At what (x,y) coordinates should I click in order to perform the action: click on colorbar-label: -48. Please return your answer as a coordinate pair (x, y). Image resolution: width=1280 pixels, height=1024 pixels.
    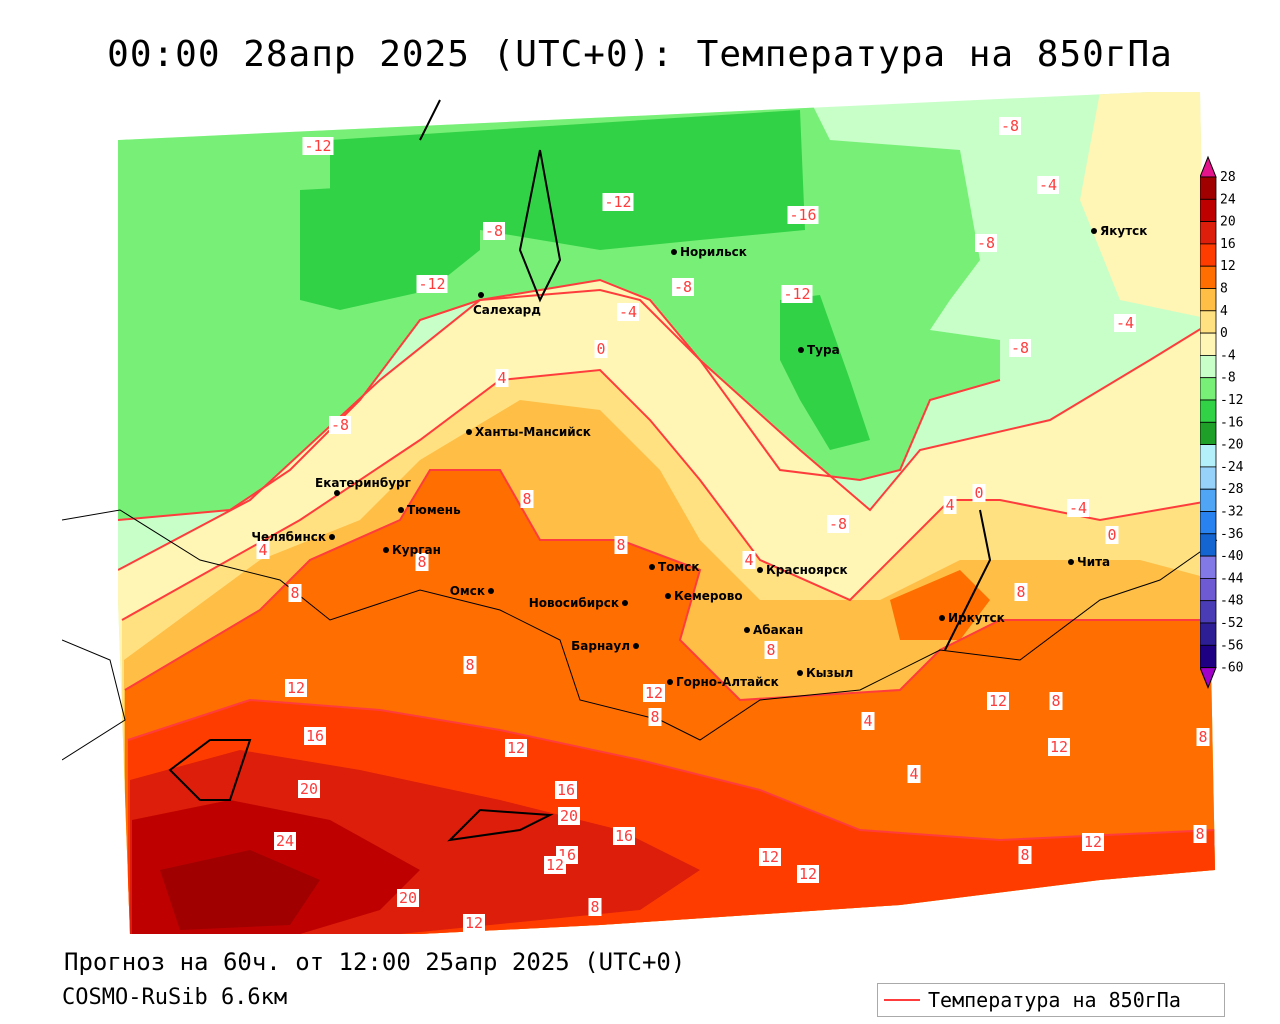
    Looking at the image, I should click on (1231, 601).